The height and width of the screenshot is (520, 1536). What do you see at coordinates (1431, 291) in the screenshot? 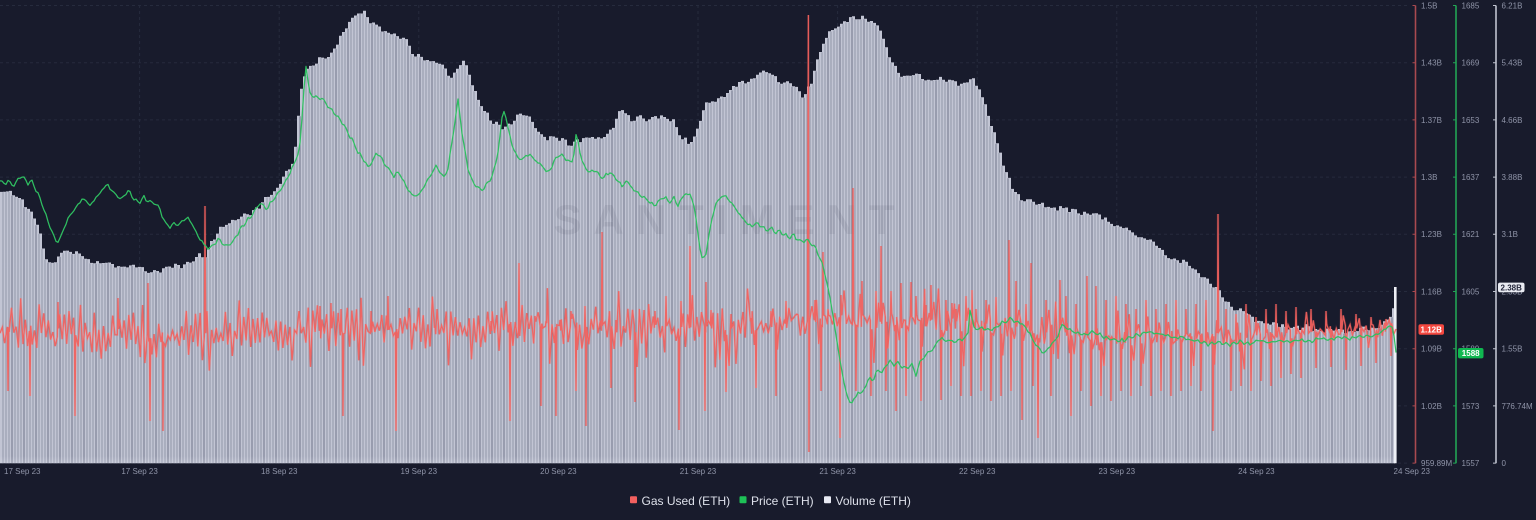
I see `svg-text: 1.16B` at bounding box center [1431, 291].